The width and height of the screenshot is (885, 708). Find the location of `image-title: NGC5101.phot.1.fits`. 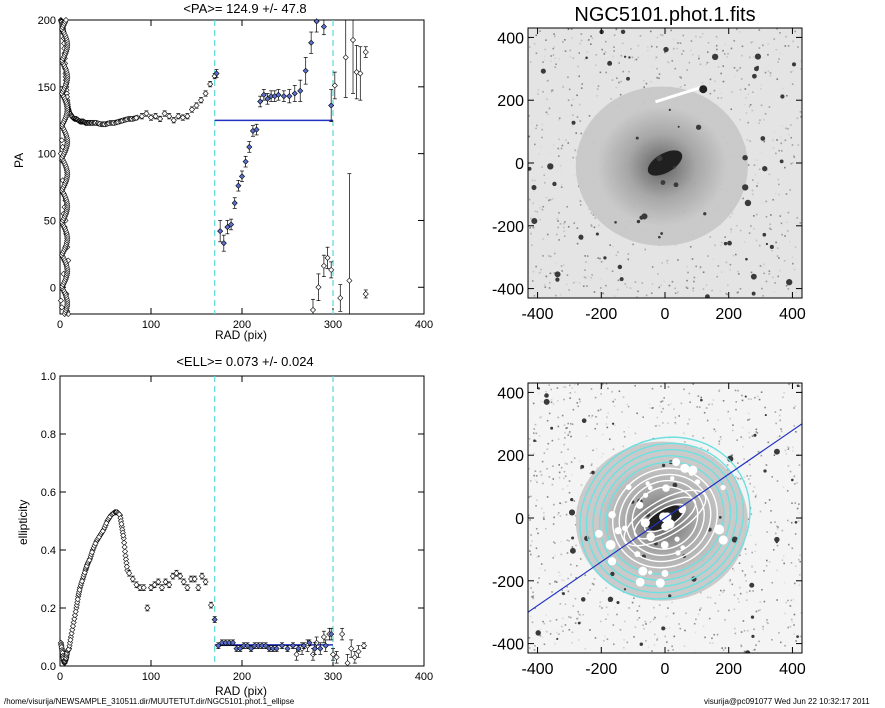

image-title: NGC5101.phot.1.fits is located at coordinates (665, 15).